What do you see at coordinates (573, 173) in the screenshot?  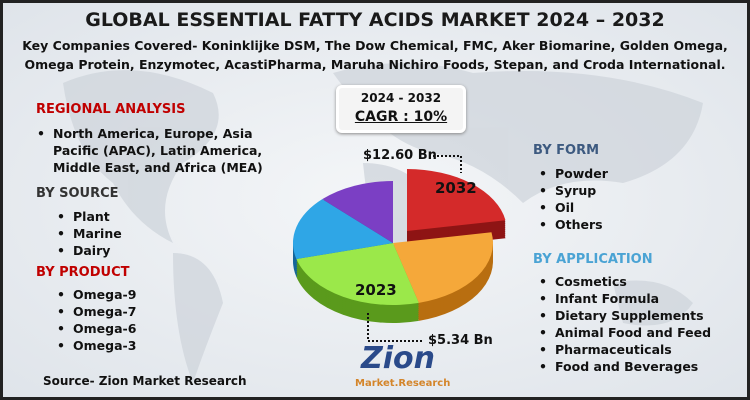 I see `list-item: Powder` at bounding box center [573, 173].